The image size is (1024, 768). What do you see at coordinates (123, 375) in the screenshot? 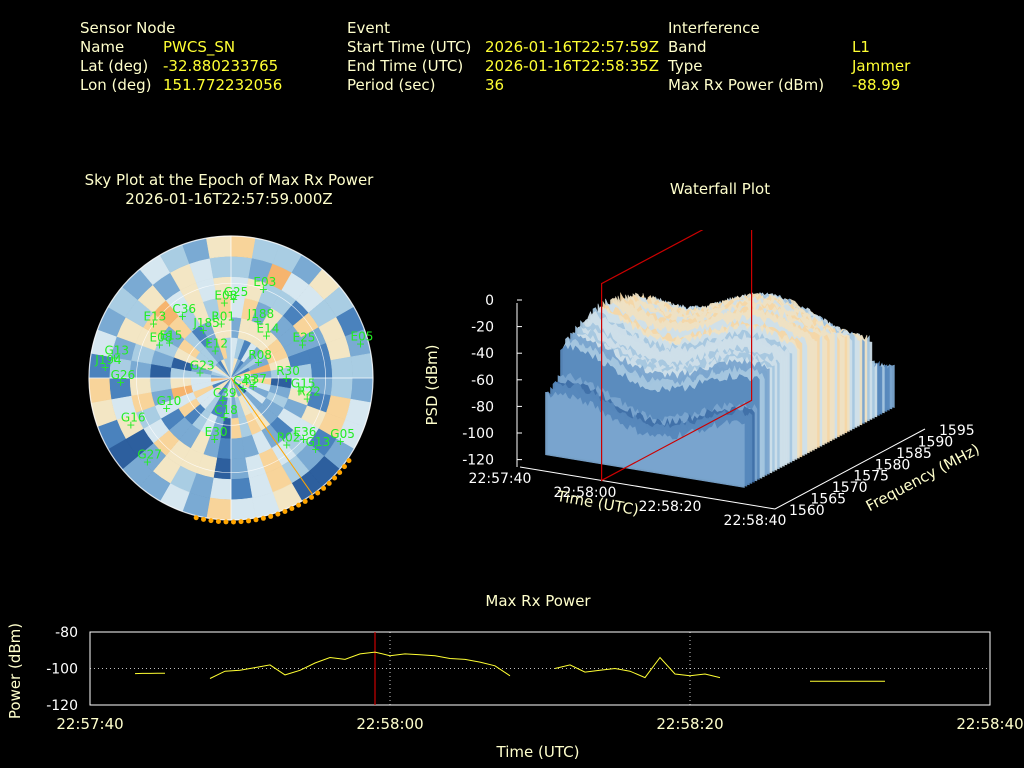
I see `sky-satellite-label: G26` at bounding box center [123, 375].